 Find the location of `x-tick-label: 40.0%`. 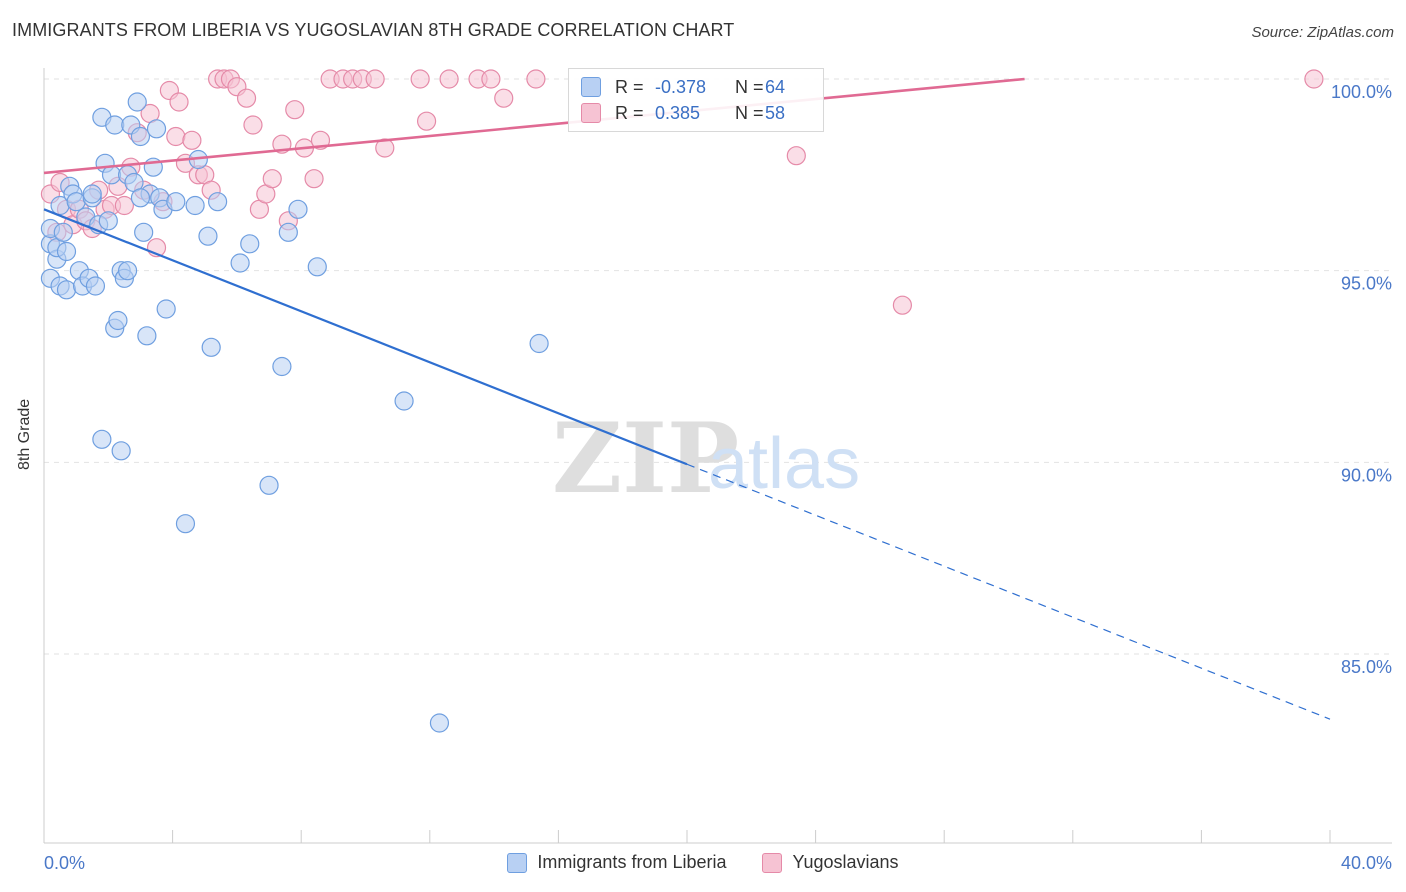

x-tick-label: 40.0% is located at coordinates (1366, 863).